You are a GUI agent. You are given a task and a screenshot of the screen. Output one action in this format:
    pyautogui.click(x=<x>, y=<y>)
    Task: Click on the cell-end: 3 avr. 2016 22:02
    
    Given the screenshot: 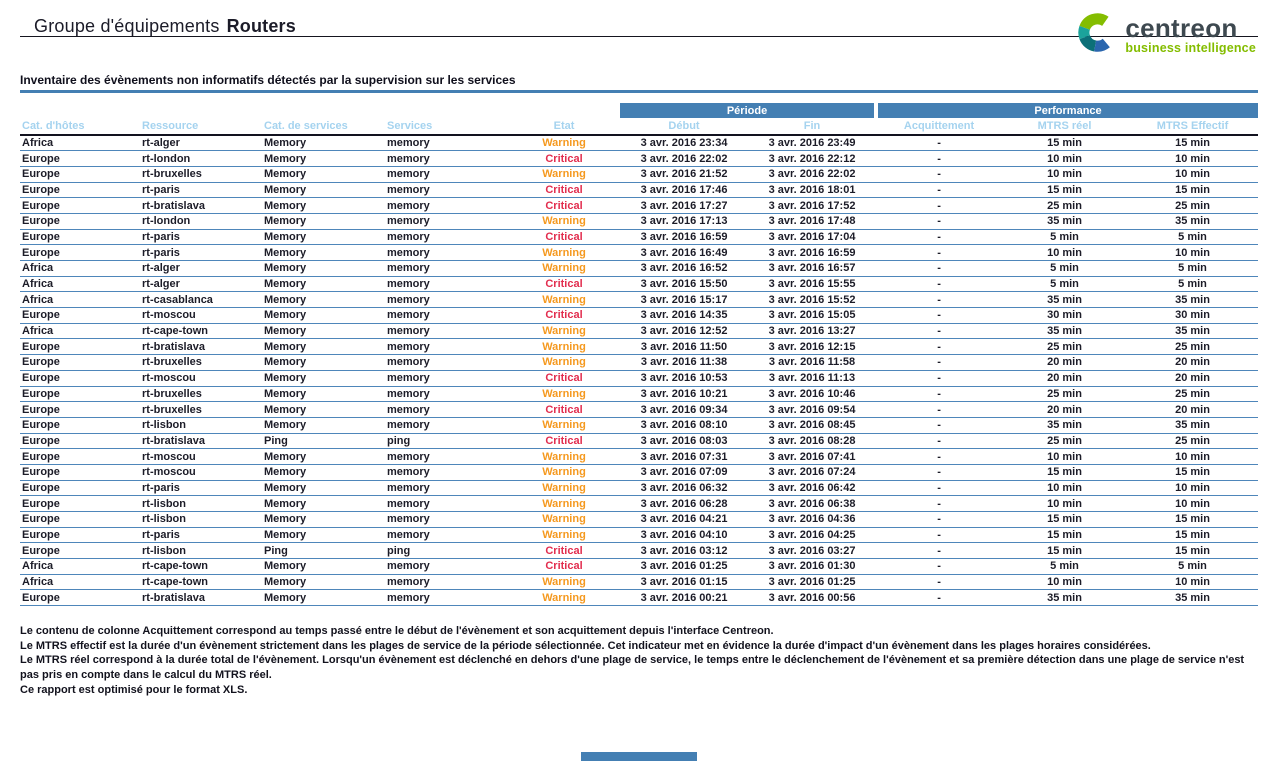 What is the action you would take?
    pyautogui.click(x=812, y=174)
    